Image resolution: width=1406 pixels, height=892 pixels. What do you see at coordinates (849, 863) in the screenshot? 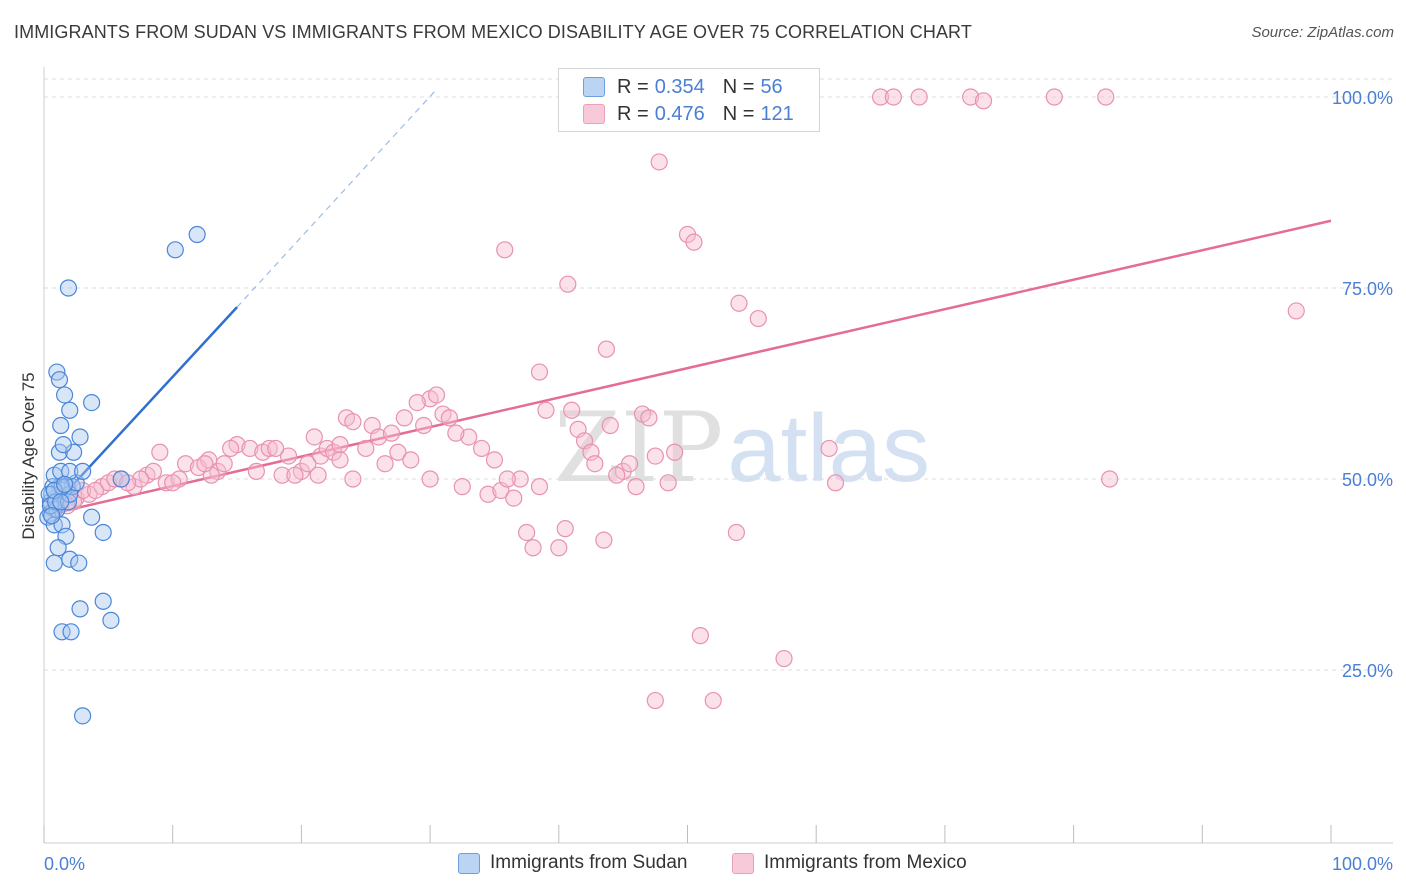
I see `bottom-legend-mexico: Immigrants from Mexico` at bounding box center [849, 863].